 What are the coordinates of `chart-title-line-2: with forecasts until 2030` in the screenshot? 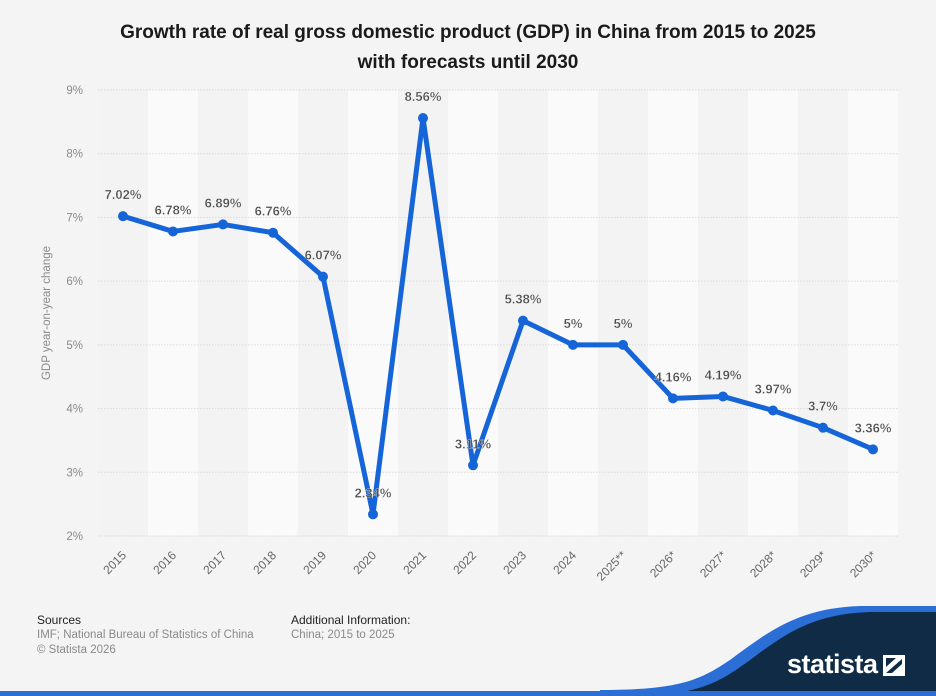 It's located at (468, 62).